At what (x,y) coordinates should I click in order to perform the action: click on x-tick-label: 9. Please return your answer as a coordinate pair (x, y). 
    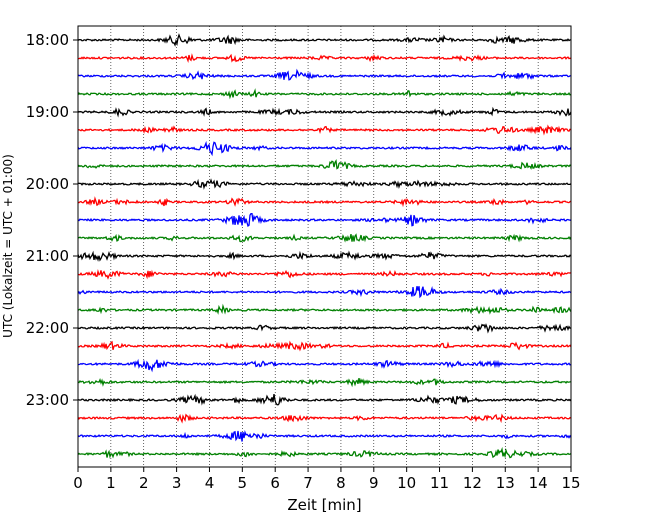
    Looking at the image, I should click on (374, 483).